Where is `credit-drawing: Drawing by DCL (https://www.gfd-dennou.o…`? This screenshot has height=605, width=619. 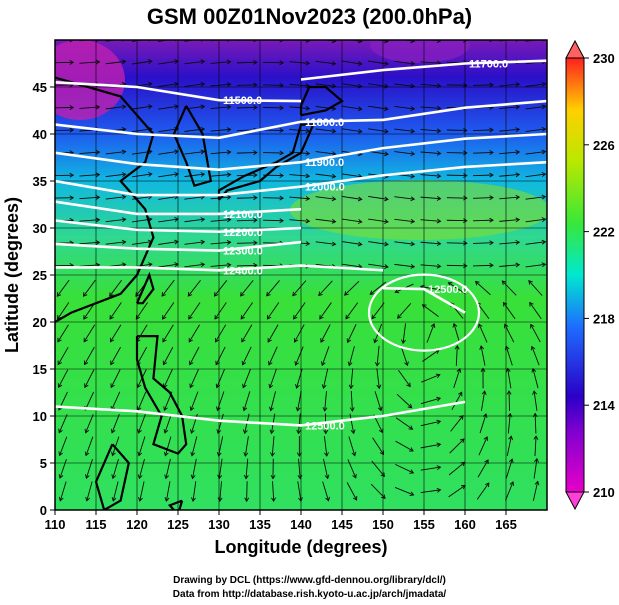 credit-drawing: Drawing by DCL (https://www.gfd-dennou.o… is located at coordinates (309, 580).